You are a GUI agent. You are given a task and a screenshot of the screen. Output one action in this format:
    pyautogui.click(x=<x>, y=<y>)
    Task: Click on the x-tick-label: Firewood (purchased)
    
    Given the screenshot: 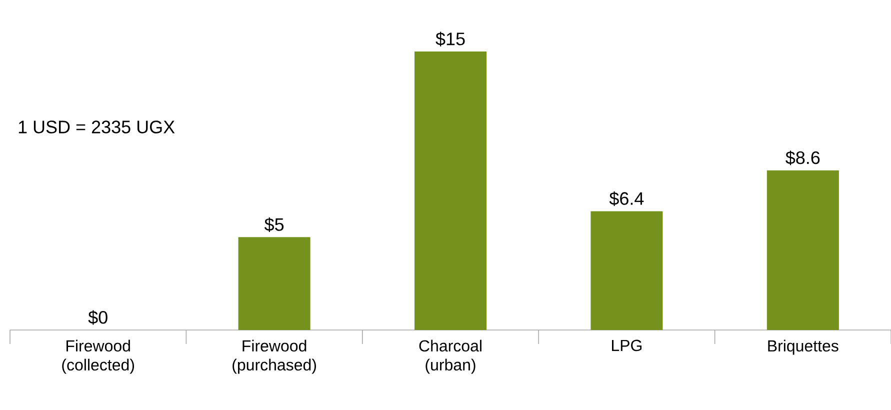 What is the action you would take?
    pyautogui.click(x=274, y=357)
    